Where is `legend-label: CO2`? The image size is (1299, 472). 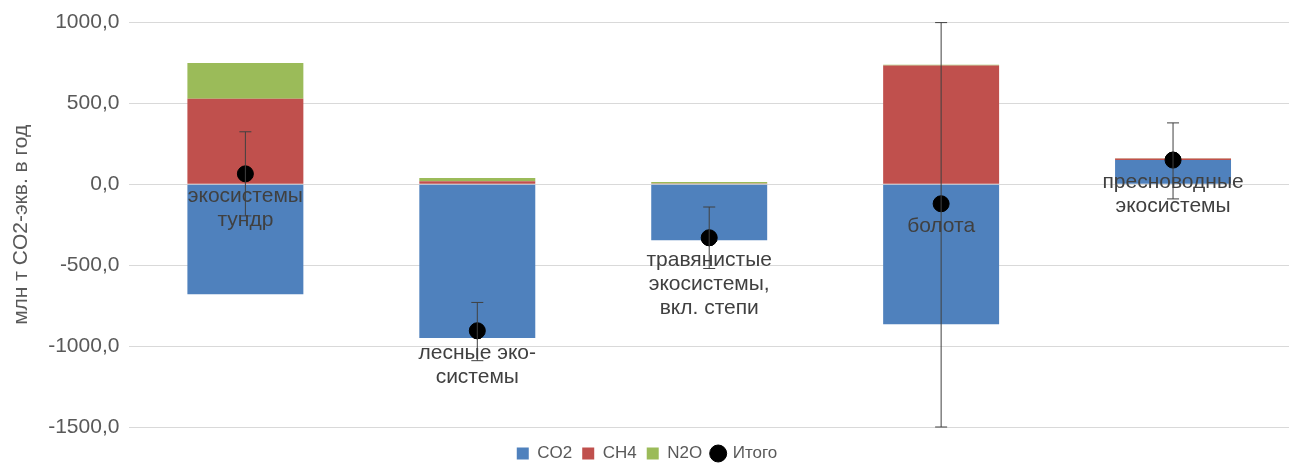 legend-label: CO2 is located at coordinates (555, 453).